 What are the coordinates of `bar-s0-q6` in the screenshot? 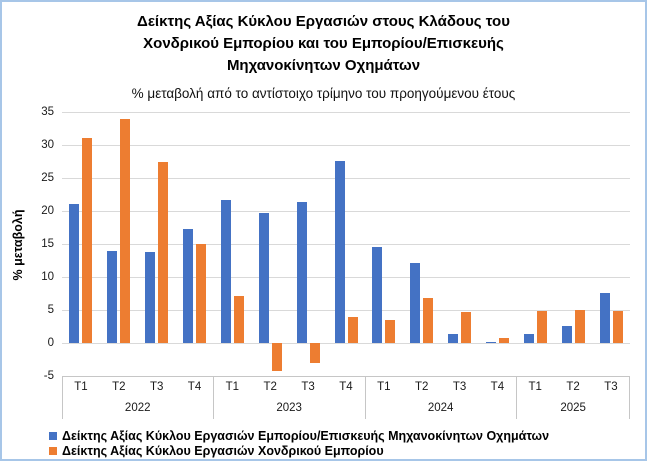 It's located at (301, 272).